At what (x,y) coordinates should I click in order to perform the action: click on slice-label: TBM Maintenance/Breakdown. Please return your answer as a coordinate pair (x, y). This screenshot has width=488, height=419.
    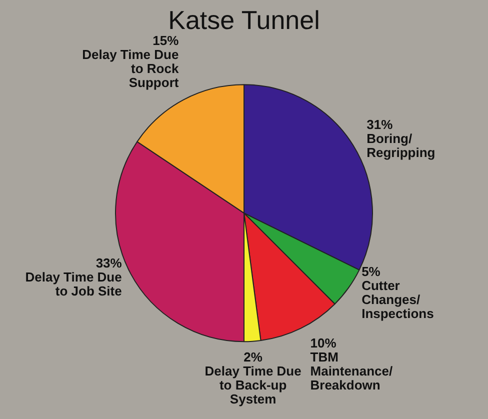
    Looking at the image, I should click on (351, 370).